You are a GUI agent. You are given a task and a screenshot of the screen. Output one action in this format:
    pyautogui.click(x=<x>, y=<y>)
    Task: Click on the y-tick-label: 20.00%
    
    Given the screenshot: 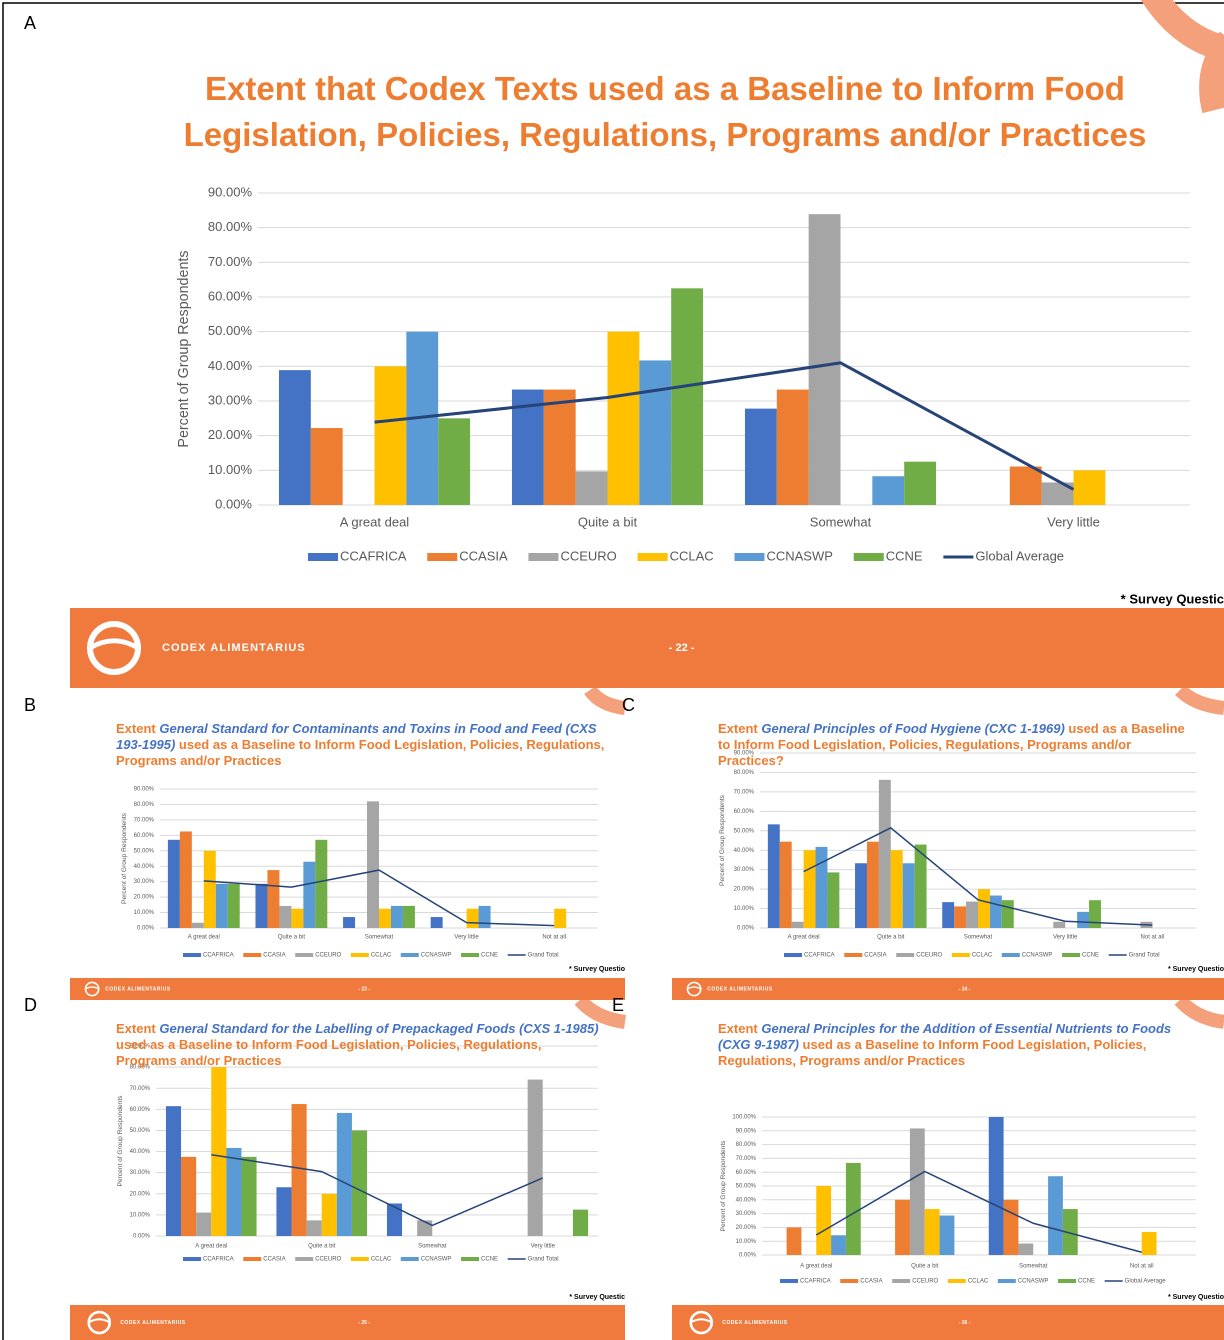 What is the action you would take?
    pyautogui.click(x=744, y=890)
    